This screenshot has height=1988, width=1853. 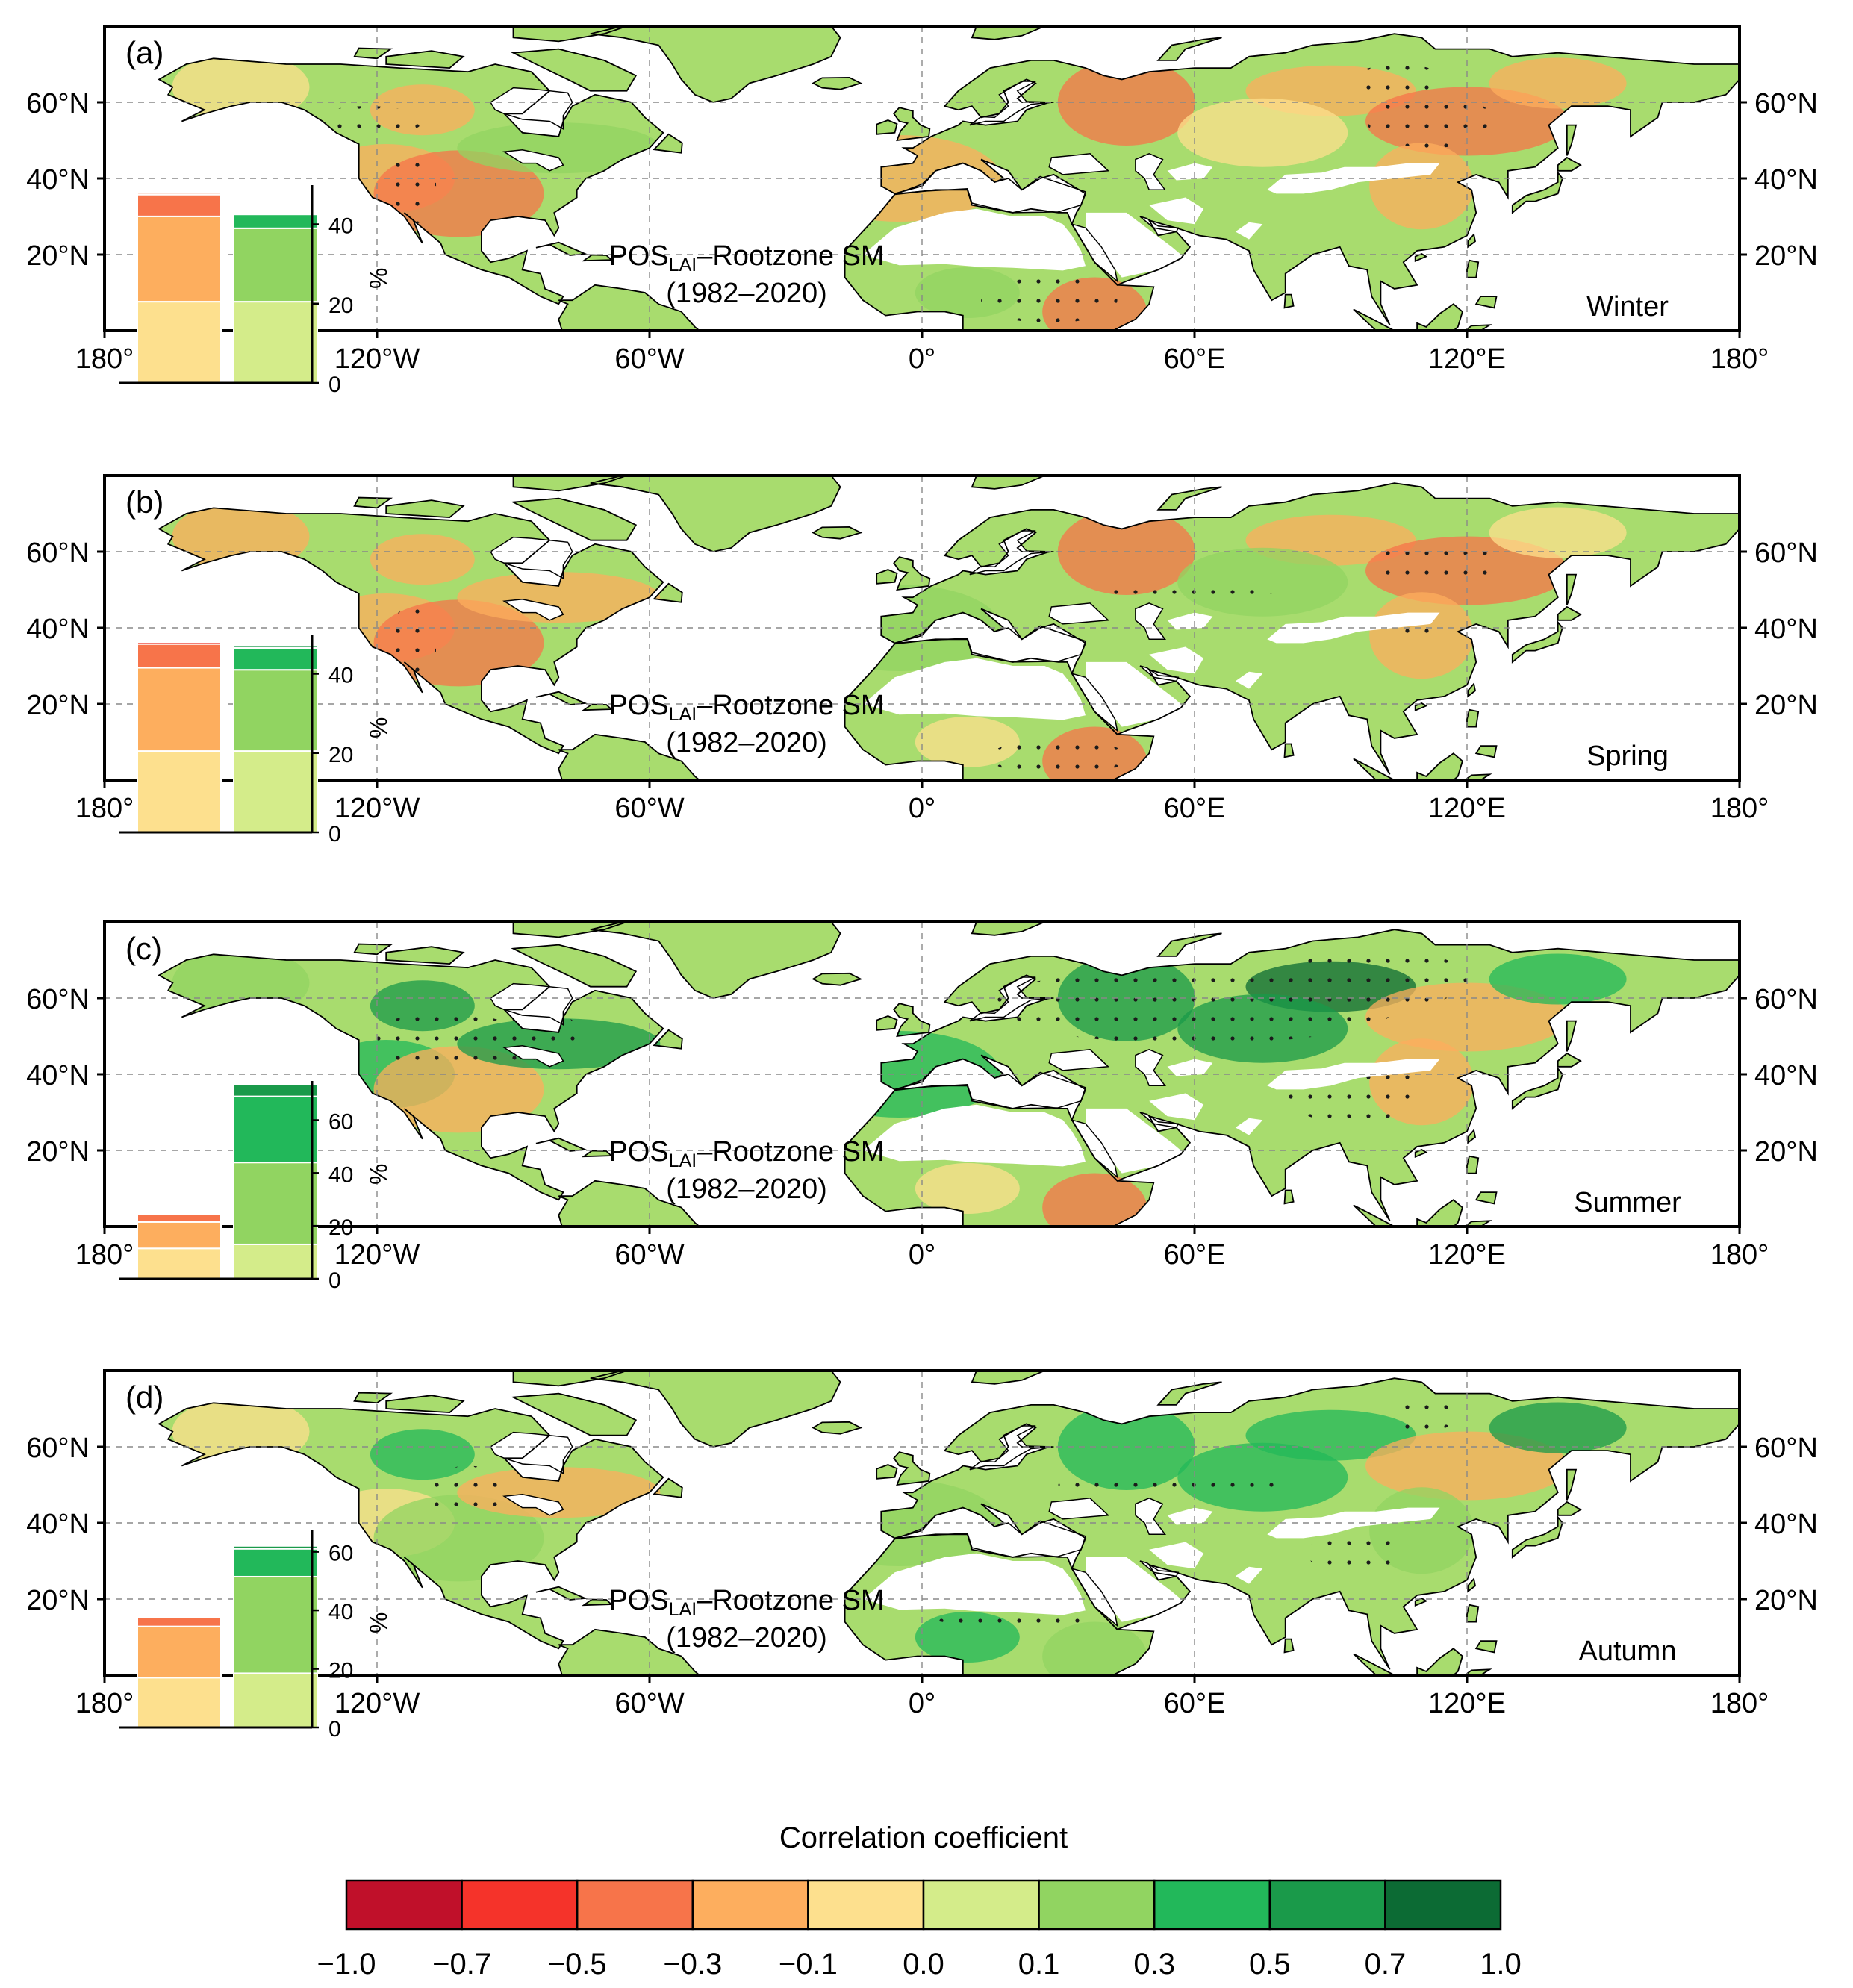 I want to click on colorbar-tick-label: 0.5, so click(x=1270, y=1964).